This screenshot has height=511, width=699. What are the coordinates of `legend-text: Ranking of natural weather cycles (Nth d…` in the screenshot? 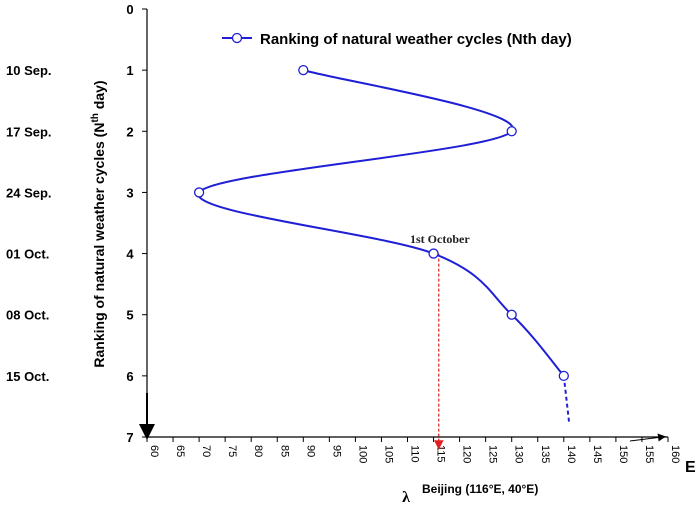 It's located at (416, 39).